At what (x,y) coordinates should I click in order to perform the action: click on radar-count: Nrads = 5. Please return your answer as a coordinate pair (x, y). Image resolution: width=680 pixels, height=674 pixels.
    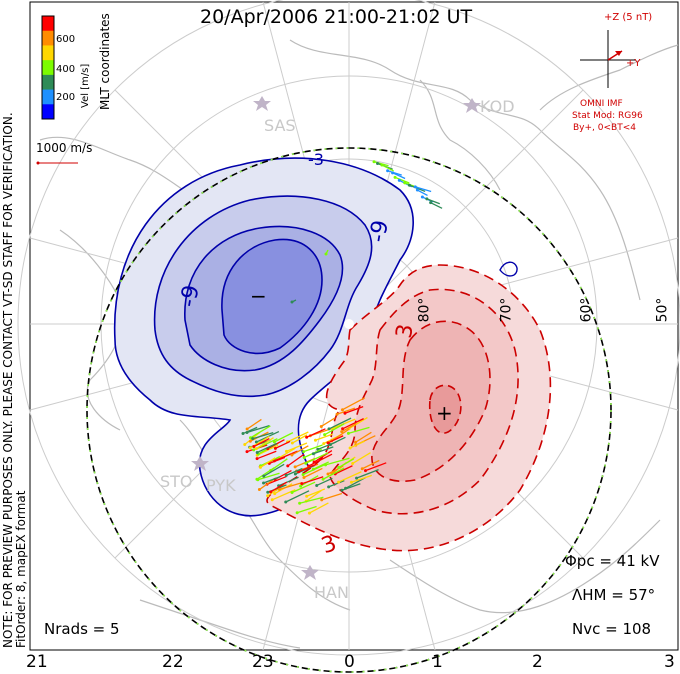
    Looking at the image, I should click on (82, 629).